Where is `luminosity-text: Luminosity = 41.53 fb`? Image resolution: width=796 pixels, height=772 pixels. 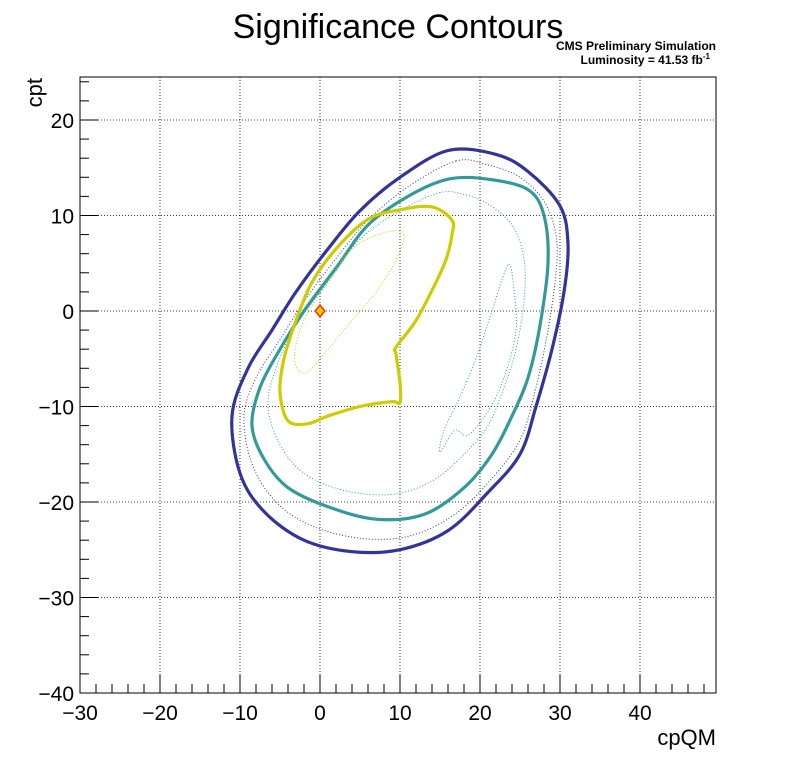
luminosity-text: Luminosity = 41.53 fb is located at coordinates (642, 60).